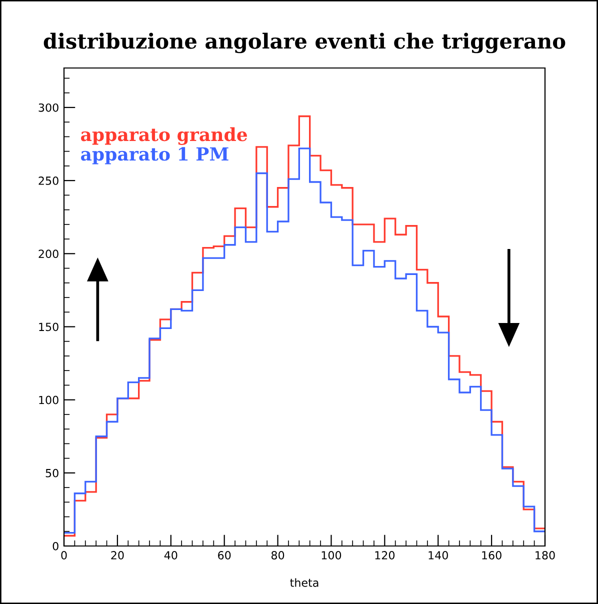  I want to click on x-axis-title: theta, so click(304, 582).